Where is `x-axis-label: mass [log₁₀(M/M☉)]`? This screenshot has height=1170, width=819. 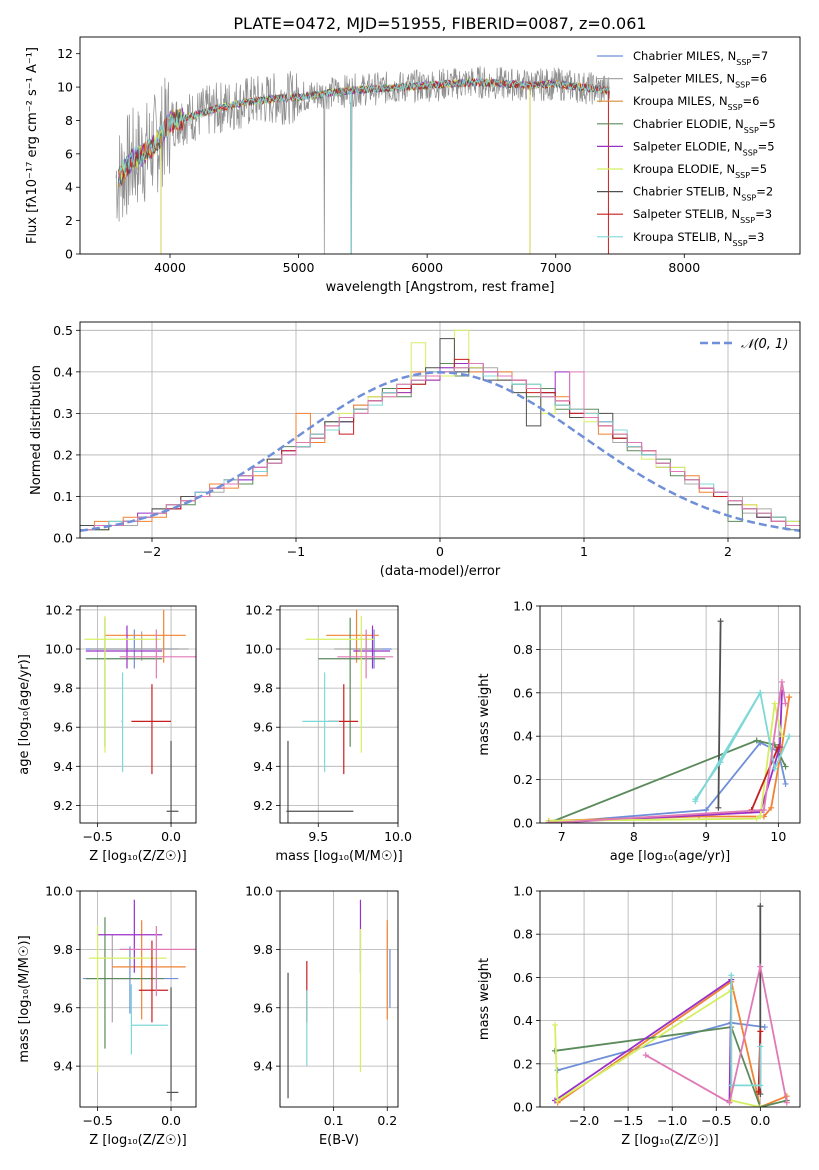 x-axis-label: mass [log₁₀(M/M☉)] is located at coordinates (338, 856).